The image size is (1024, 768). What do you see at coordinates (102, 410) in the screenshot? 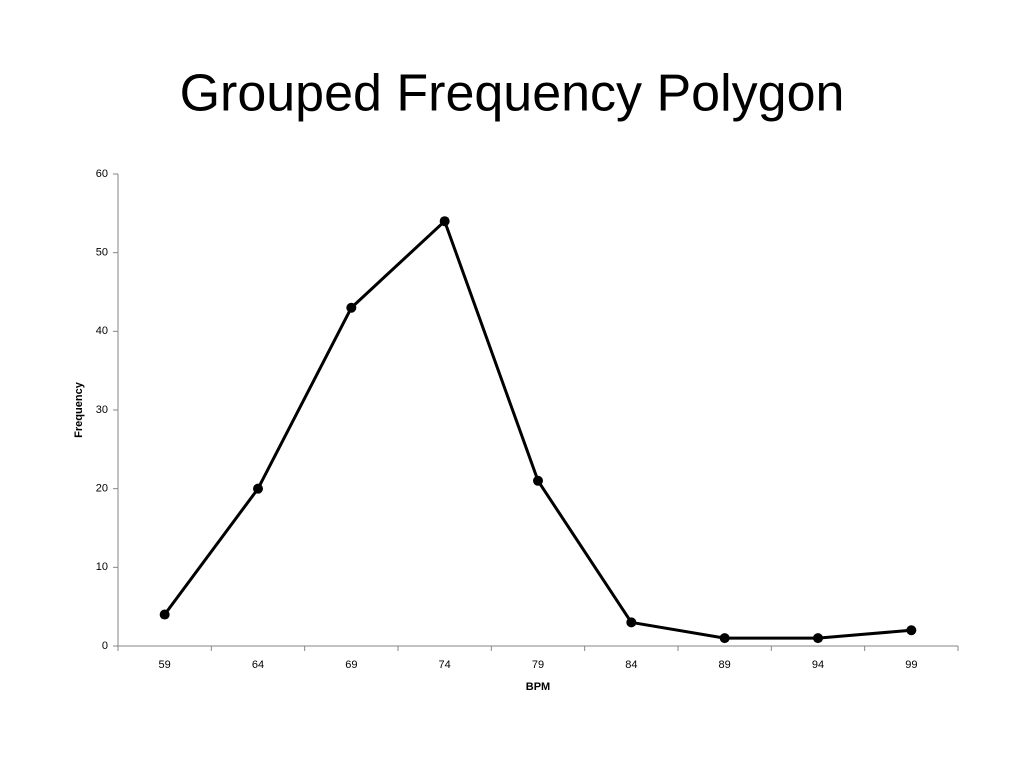
I see `y-tick-label: 30` at bounding box center [102, 410].